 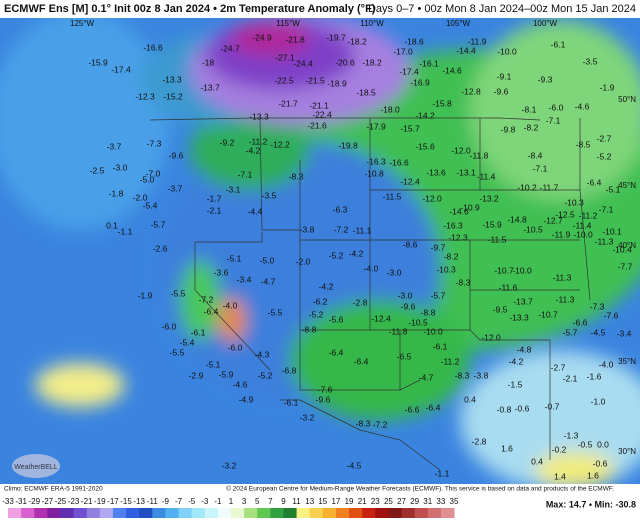 What do you see at coordinates (593, 475) in the screenshot?
I see `anomaly-label: 1.6` at bounding box center [593, 475].